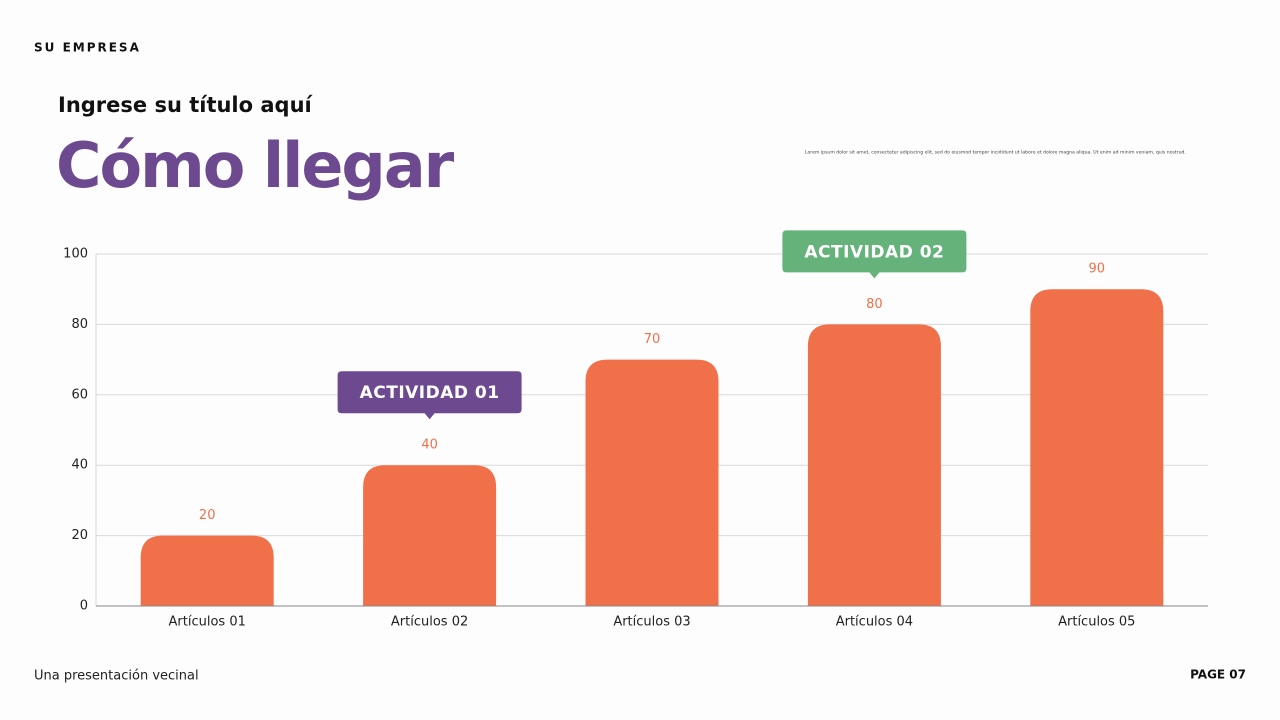 The width and height of the screenshot is (1280, 720). I want to click on subtitle: Ingrese su título aquí, so click(186, 105).